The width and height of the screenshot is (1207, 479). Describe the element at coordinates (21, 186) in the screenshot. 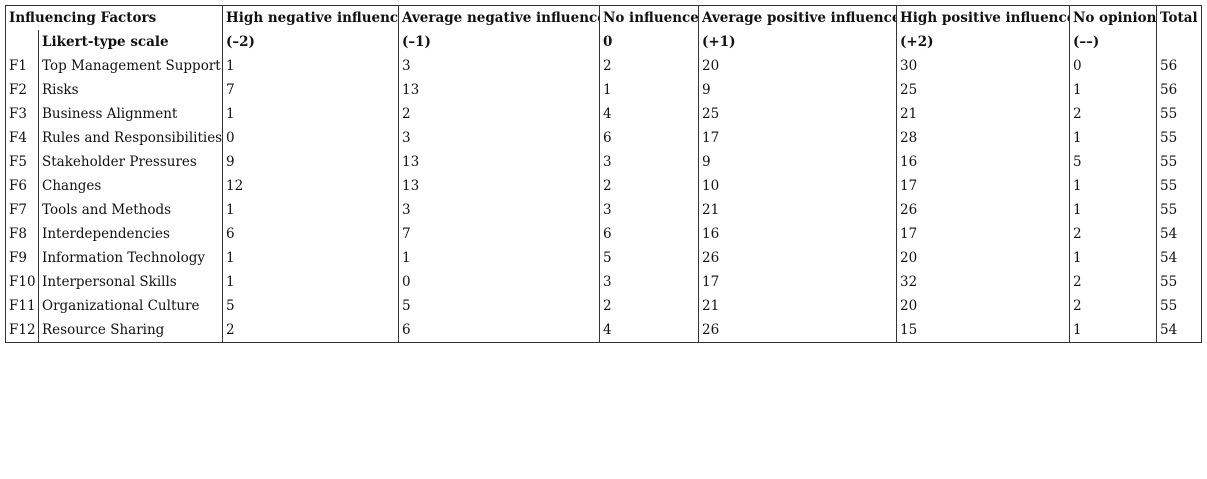

I see `factor-id: F6` at that location.